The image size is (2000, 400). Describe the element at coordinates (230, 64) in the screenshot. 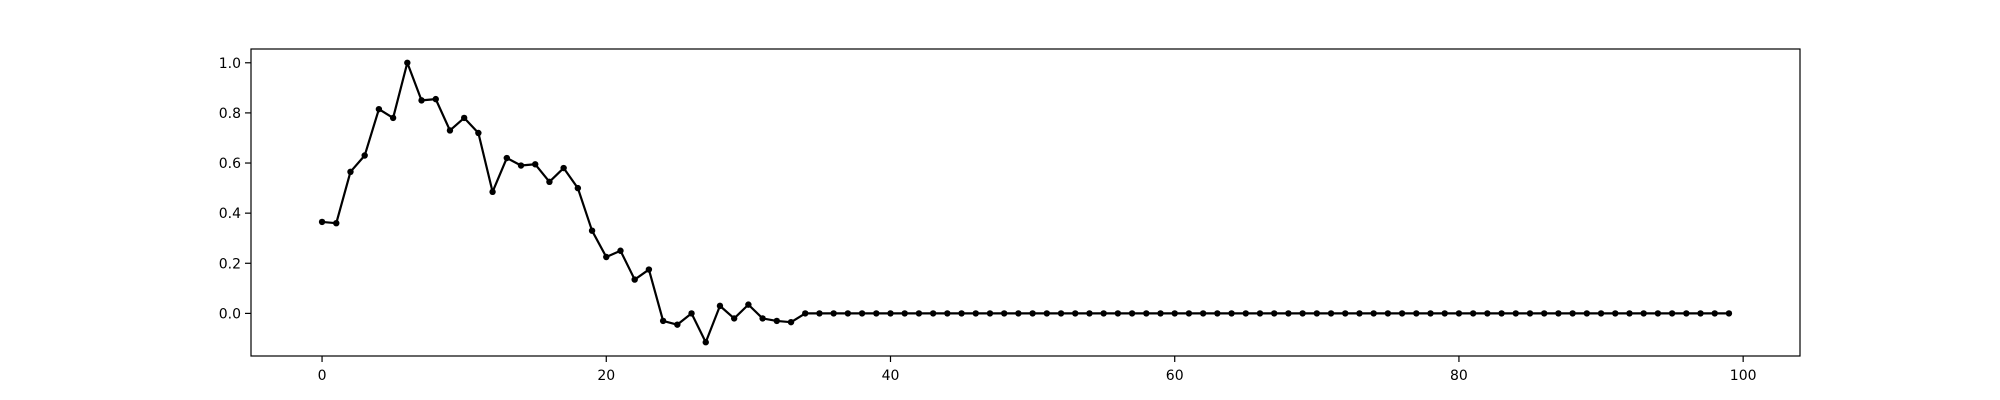

I see `y-tick-label: 1.0` at that location.